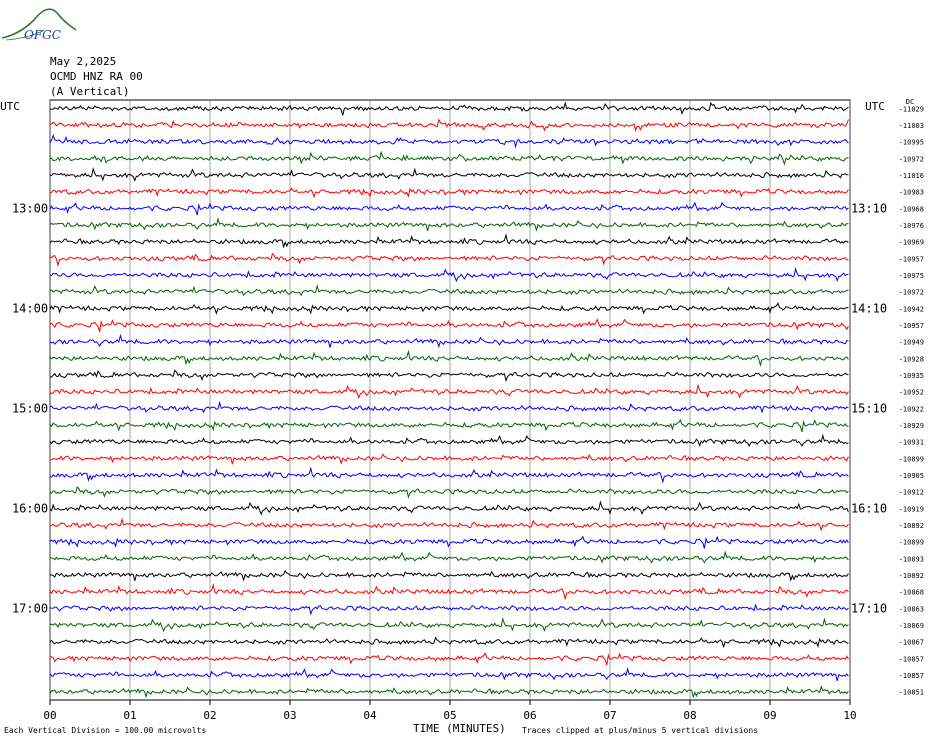  What do you see at coordinates (529, 715) in the screenshot?
I see `x-tick-label: 06` at bounding box center [529, 715].